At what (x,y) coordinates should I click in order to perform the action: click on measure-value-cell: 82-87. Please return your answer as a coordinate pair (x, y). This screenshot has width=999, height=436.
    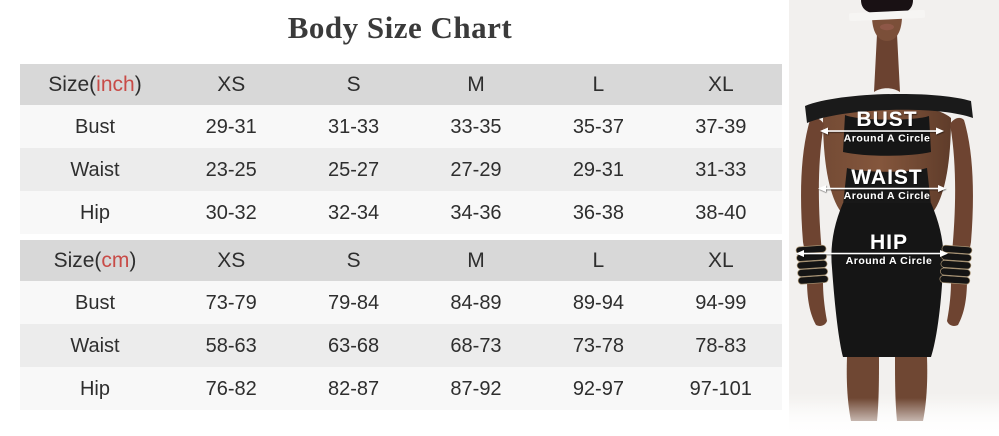
    Looking at the image, I should click on (354, 388).